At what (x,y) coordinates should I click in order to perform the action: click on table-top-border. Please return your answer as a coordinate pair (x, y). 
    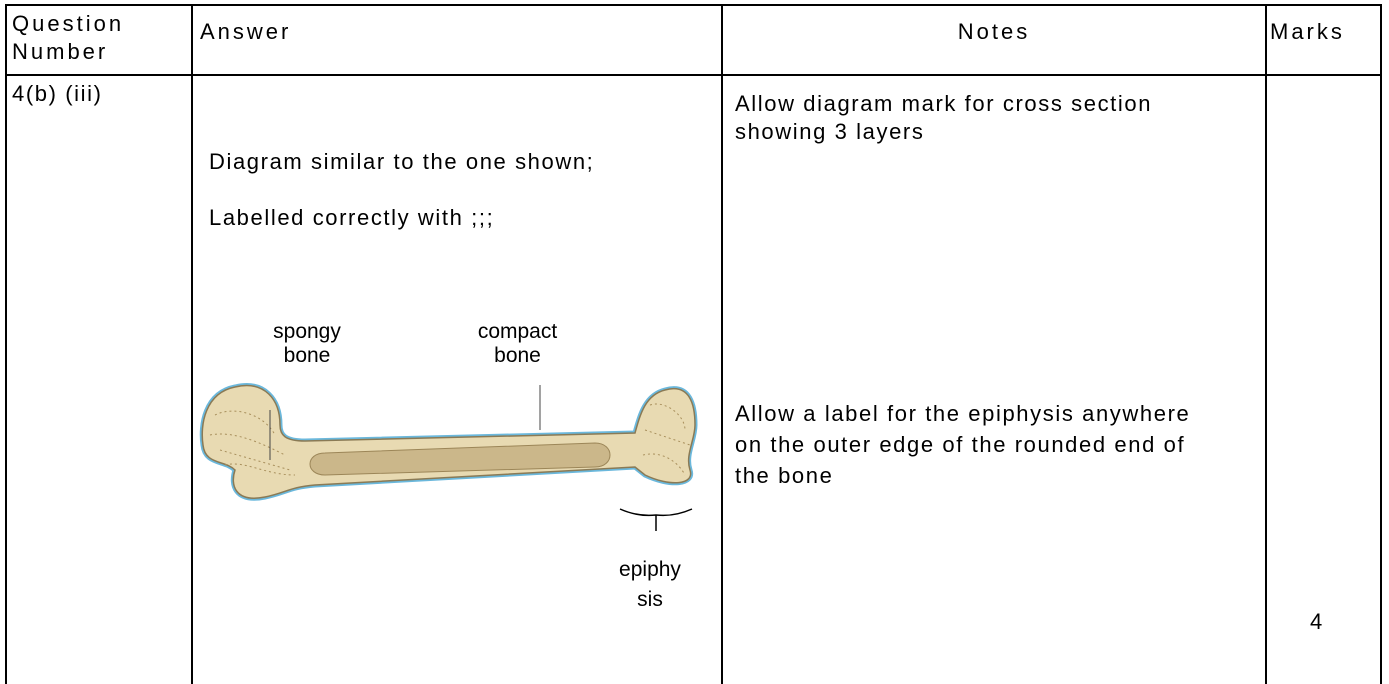
    Looking at the image, I should click on (693, 5).